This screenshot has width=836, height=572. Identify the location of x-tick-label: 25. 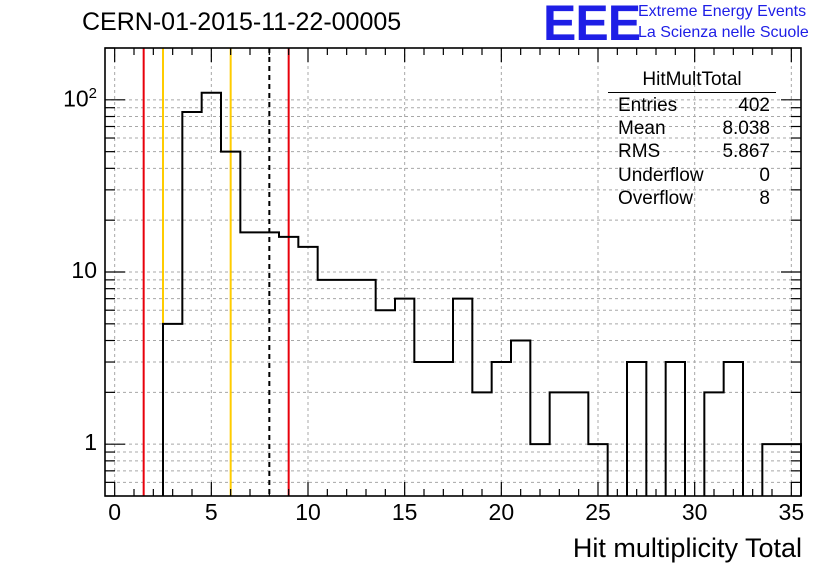
(598, 512).